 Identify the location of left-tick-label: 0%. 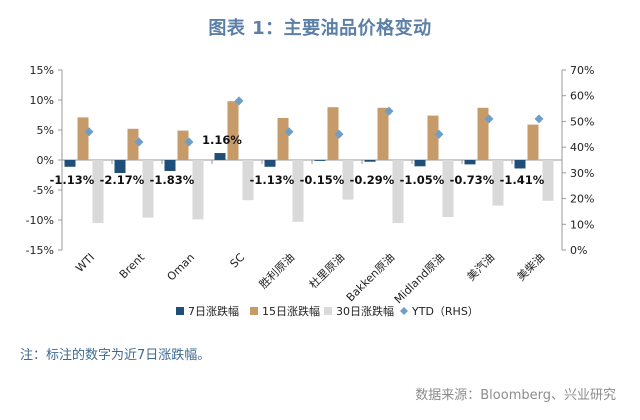
(45, 160).